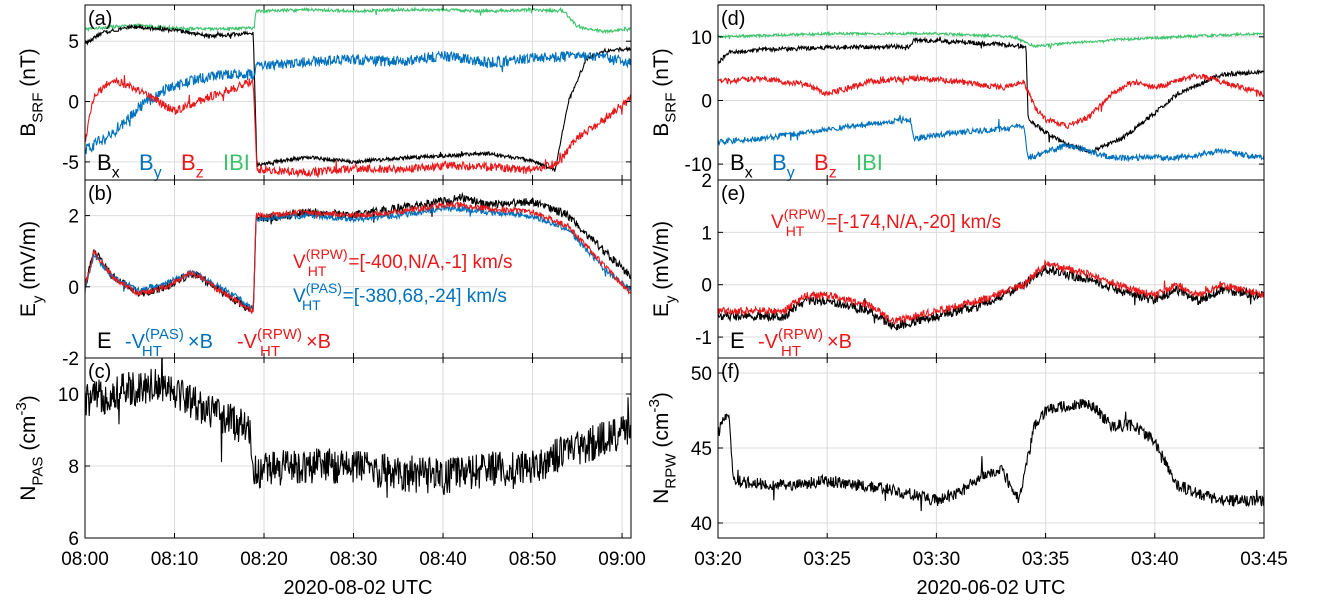 The height and width of the screenshot is (606, 1319). Describe the element at coordinates (28, 258) in the screenshot. I see `ylabel-units: (mV/m)` at that location.